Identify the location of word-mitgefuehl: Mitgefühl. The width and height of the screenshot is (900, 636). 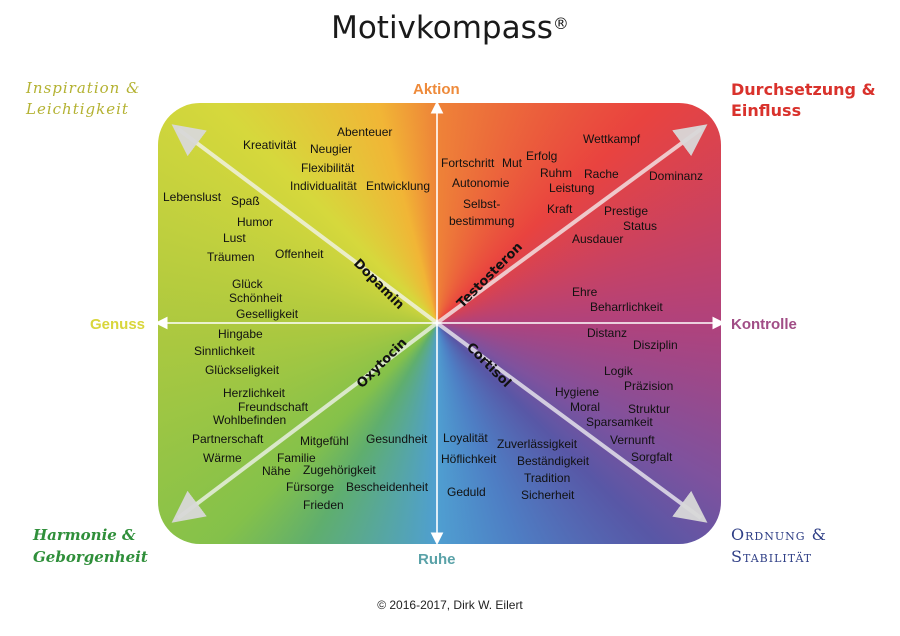
(324, 441).